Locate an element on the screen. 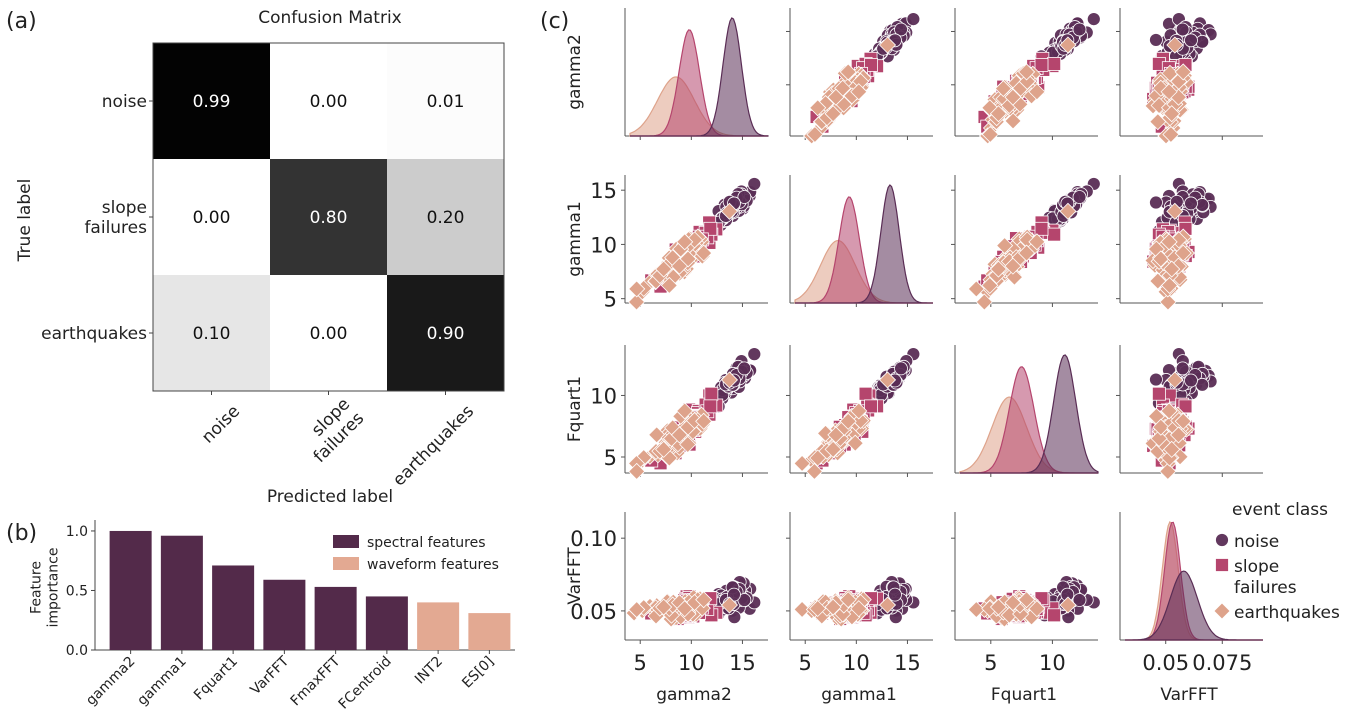 This screenshot has width=1364, height=711. bar-label-varfft: VarFFT is located at coordinates (269, 675).